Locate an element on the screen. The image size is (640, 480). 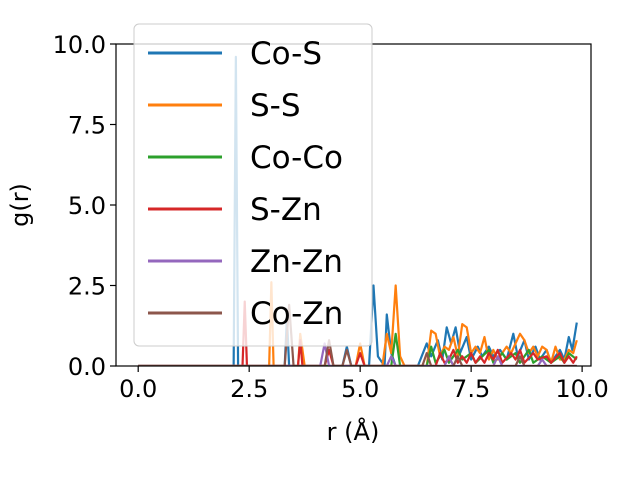
y-tick-label: 0.0 is located at coordinates (87, 367).